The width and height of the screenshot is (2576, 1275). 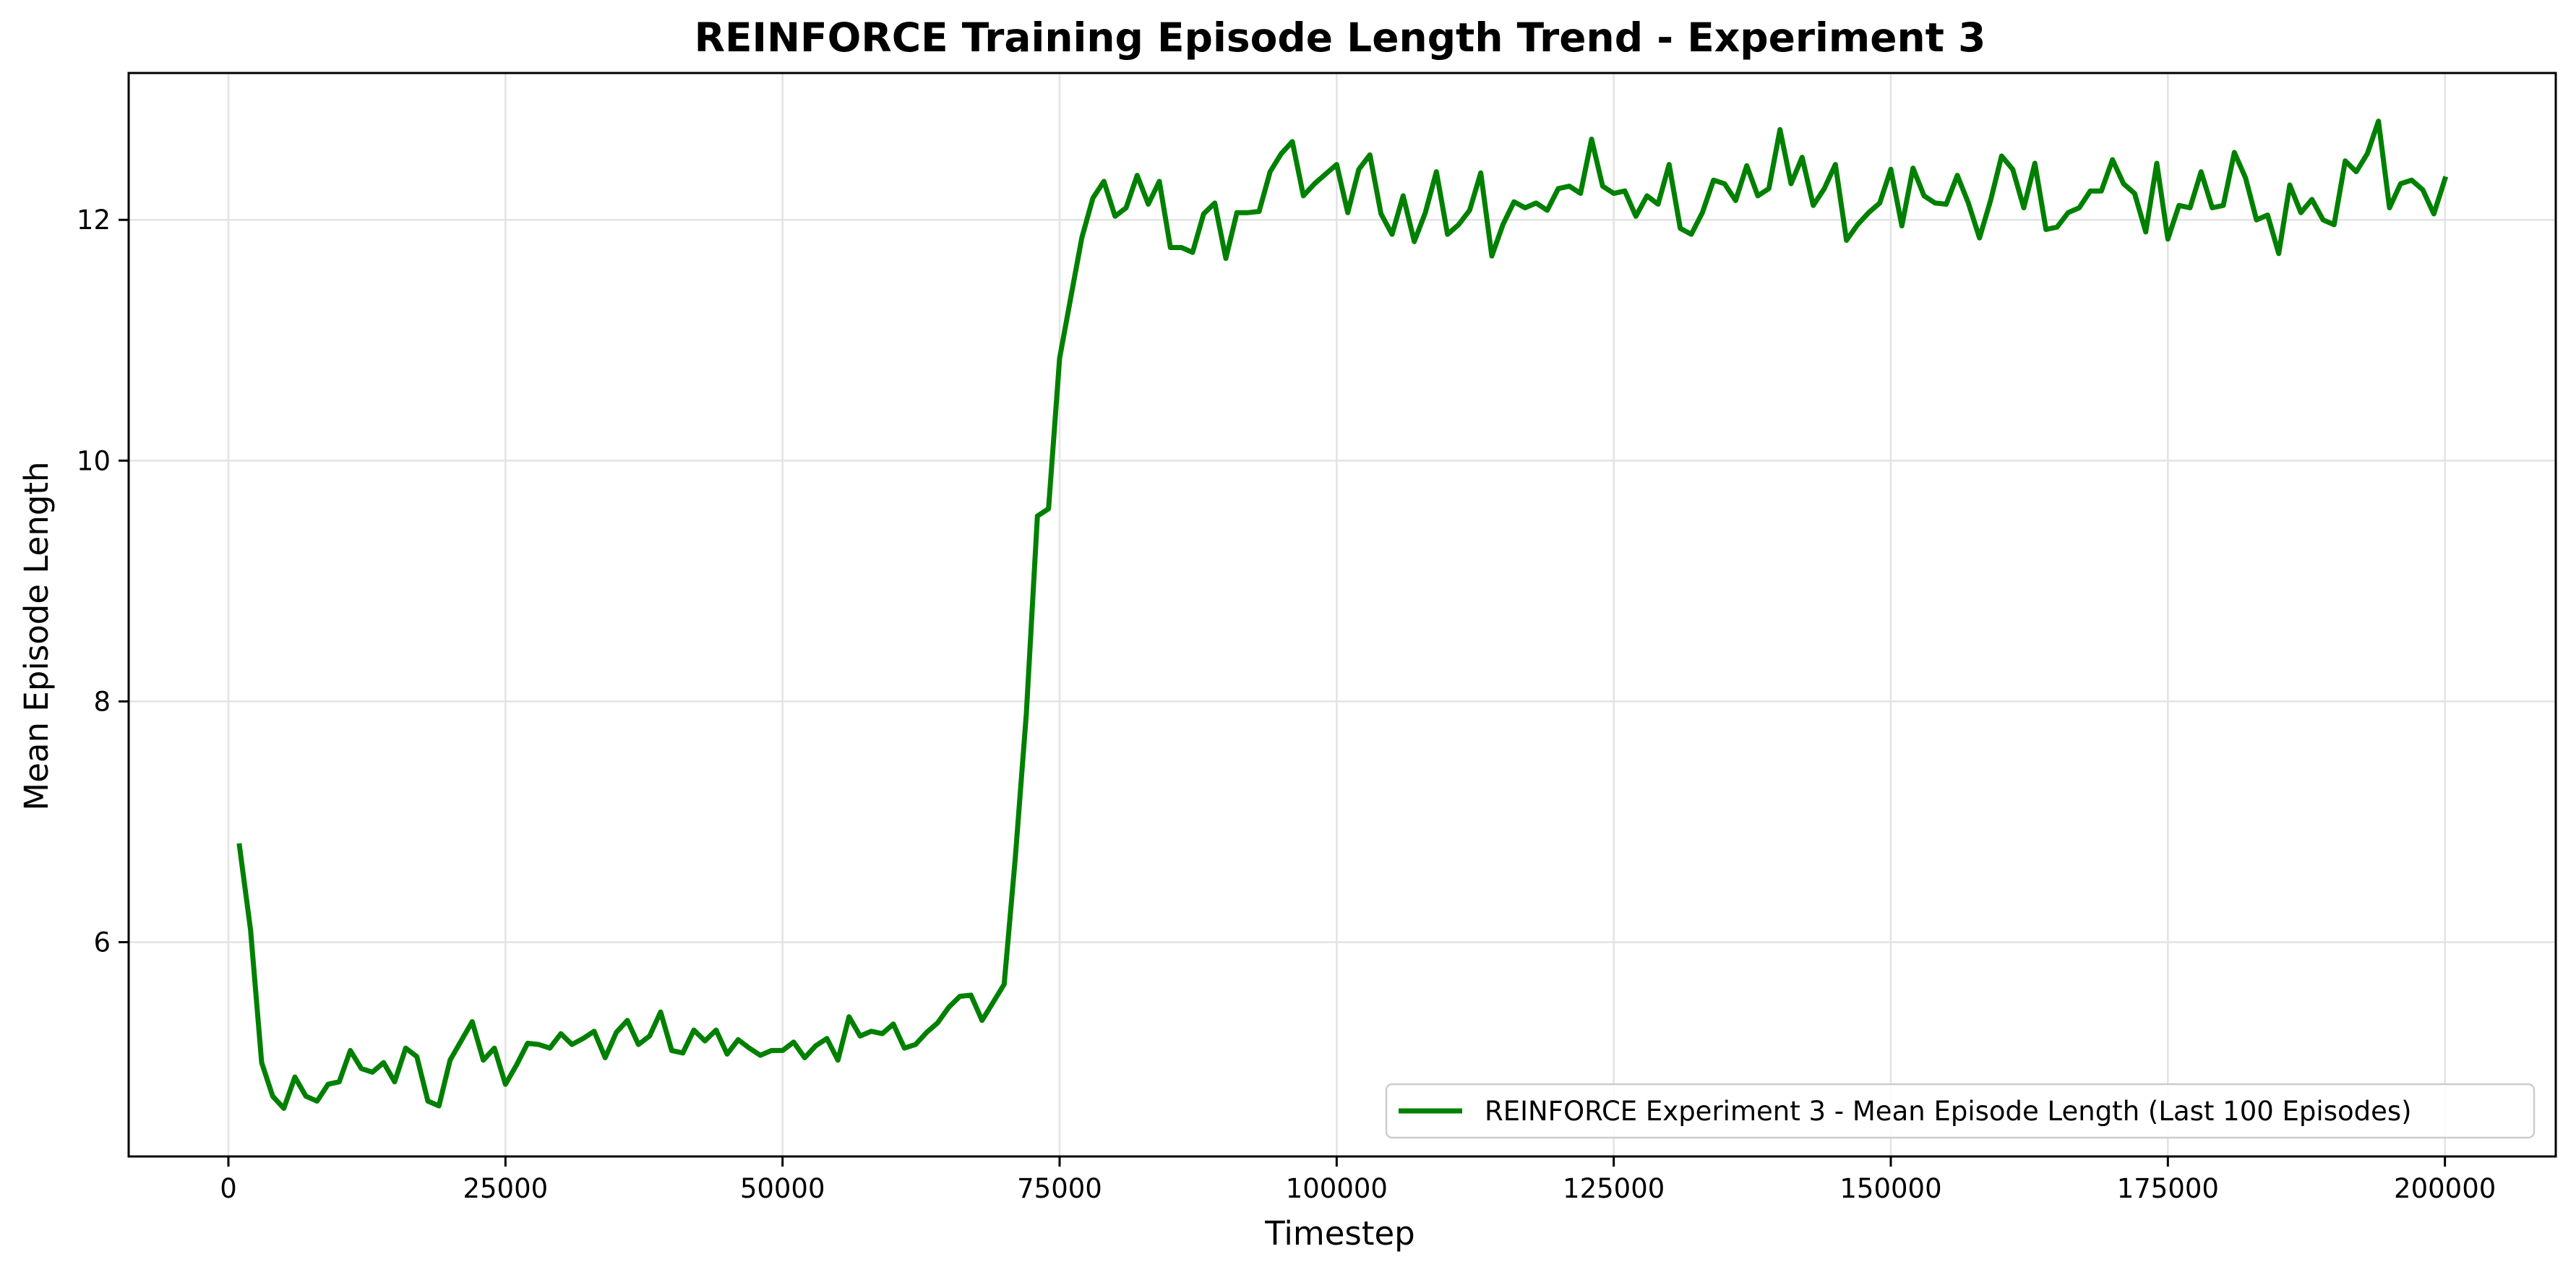 I want to click on x-tick-label: 175000, so click(x=2168, y=1188).